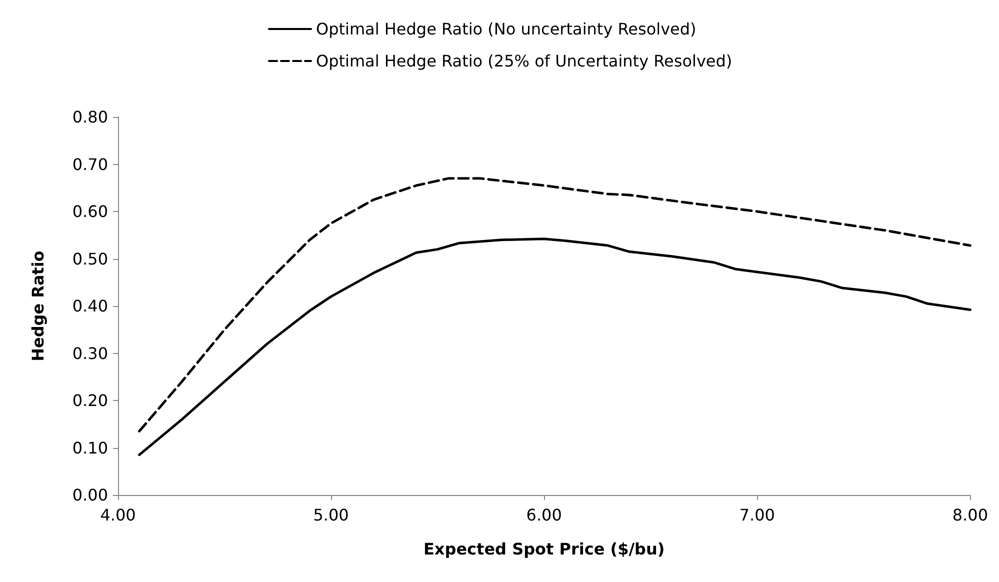  I want to click on y-tick-label: 0.30, so click(90, 353).